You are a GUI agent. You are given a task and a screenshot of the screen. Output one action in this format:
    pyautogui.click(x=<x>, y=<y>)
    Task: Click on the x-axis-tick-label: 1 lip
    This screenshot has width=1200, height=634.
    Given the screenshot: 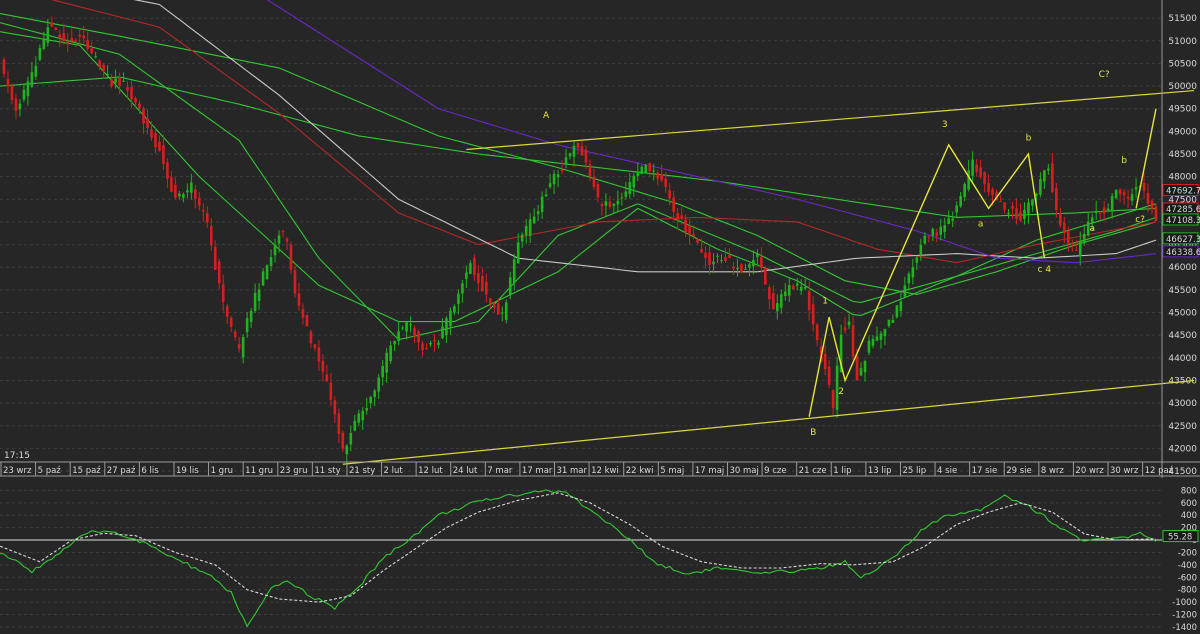 What is the action you would take?
    pyautogui.click(x=842, y=471)
    